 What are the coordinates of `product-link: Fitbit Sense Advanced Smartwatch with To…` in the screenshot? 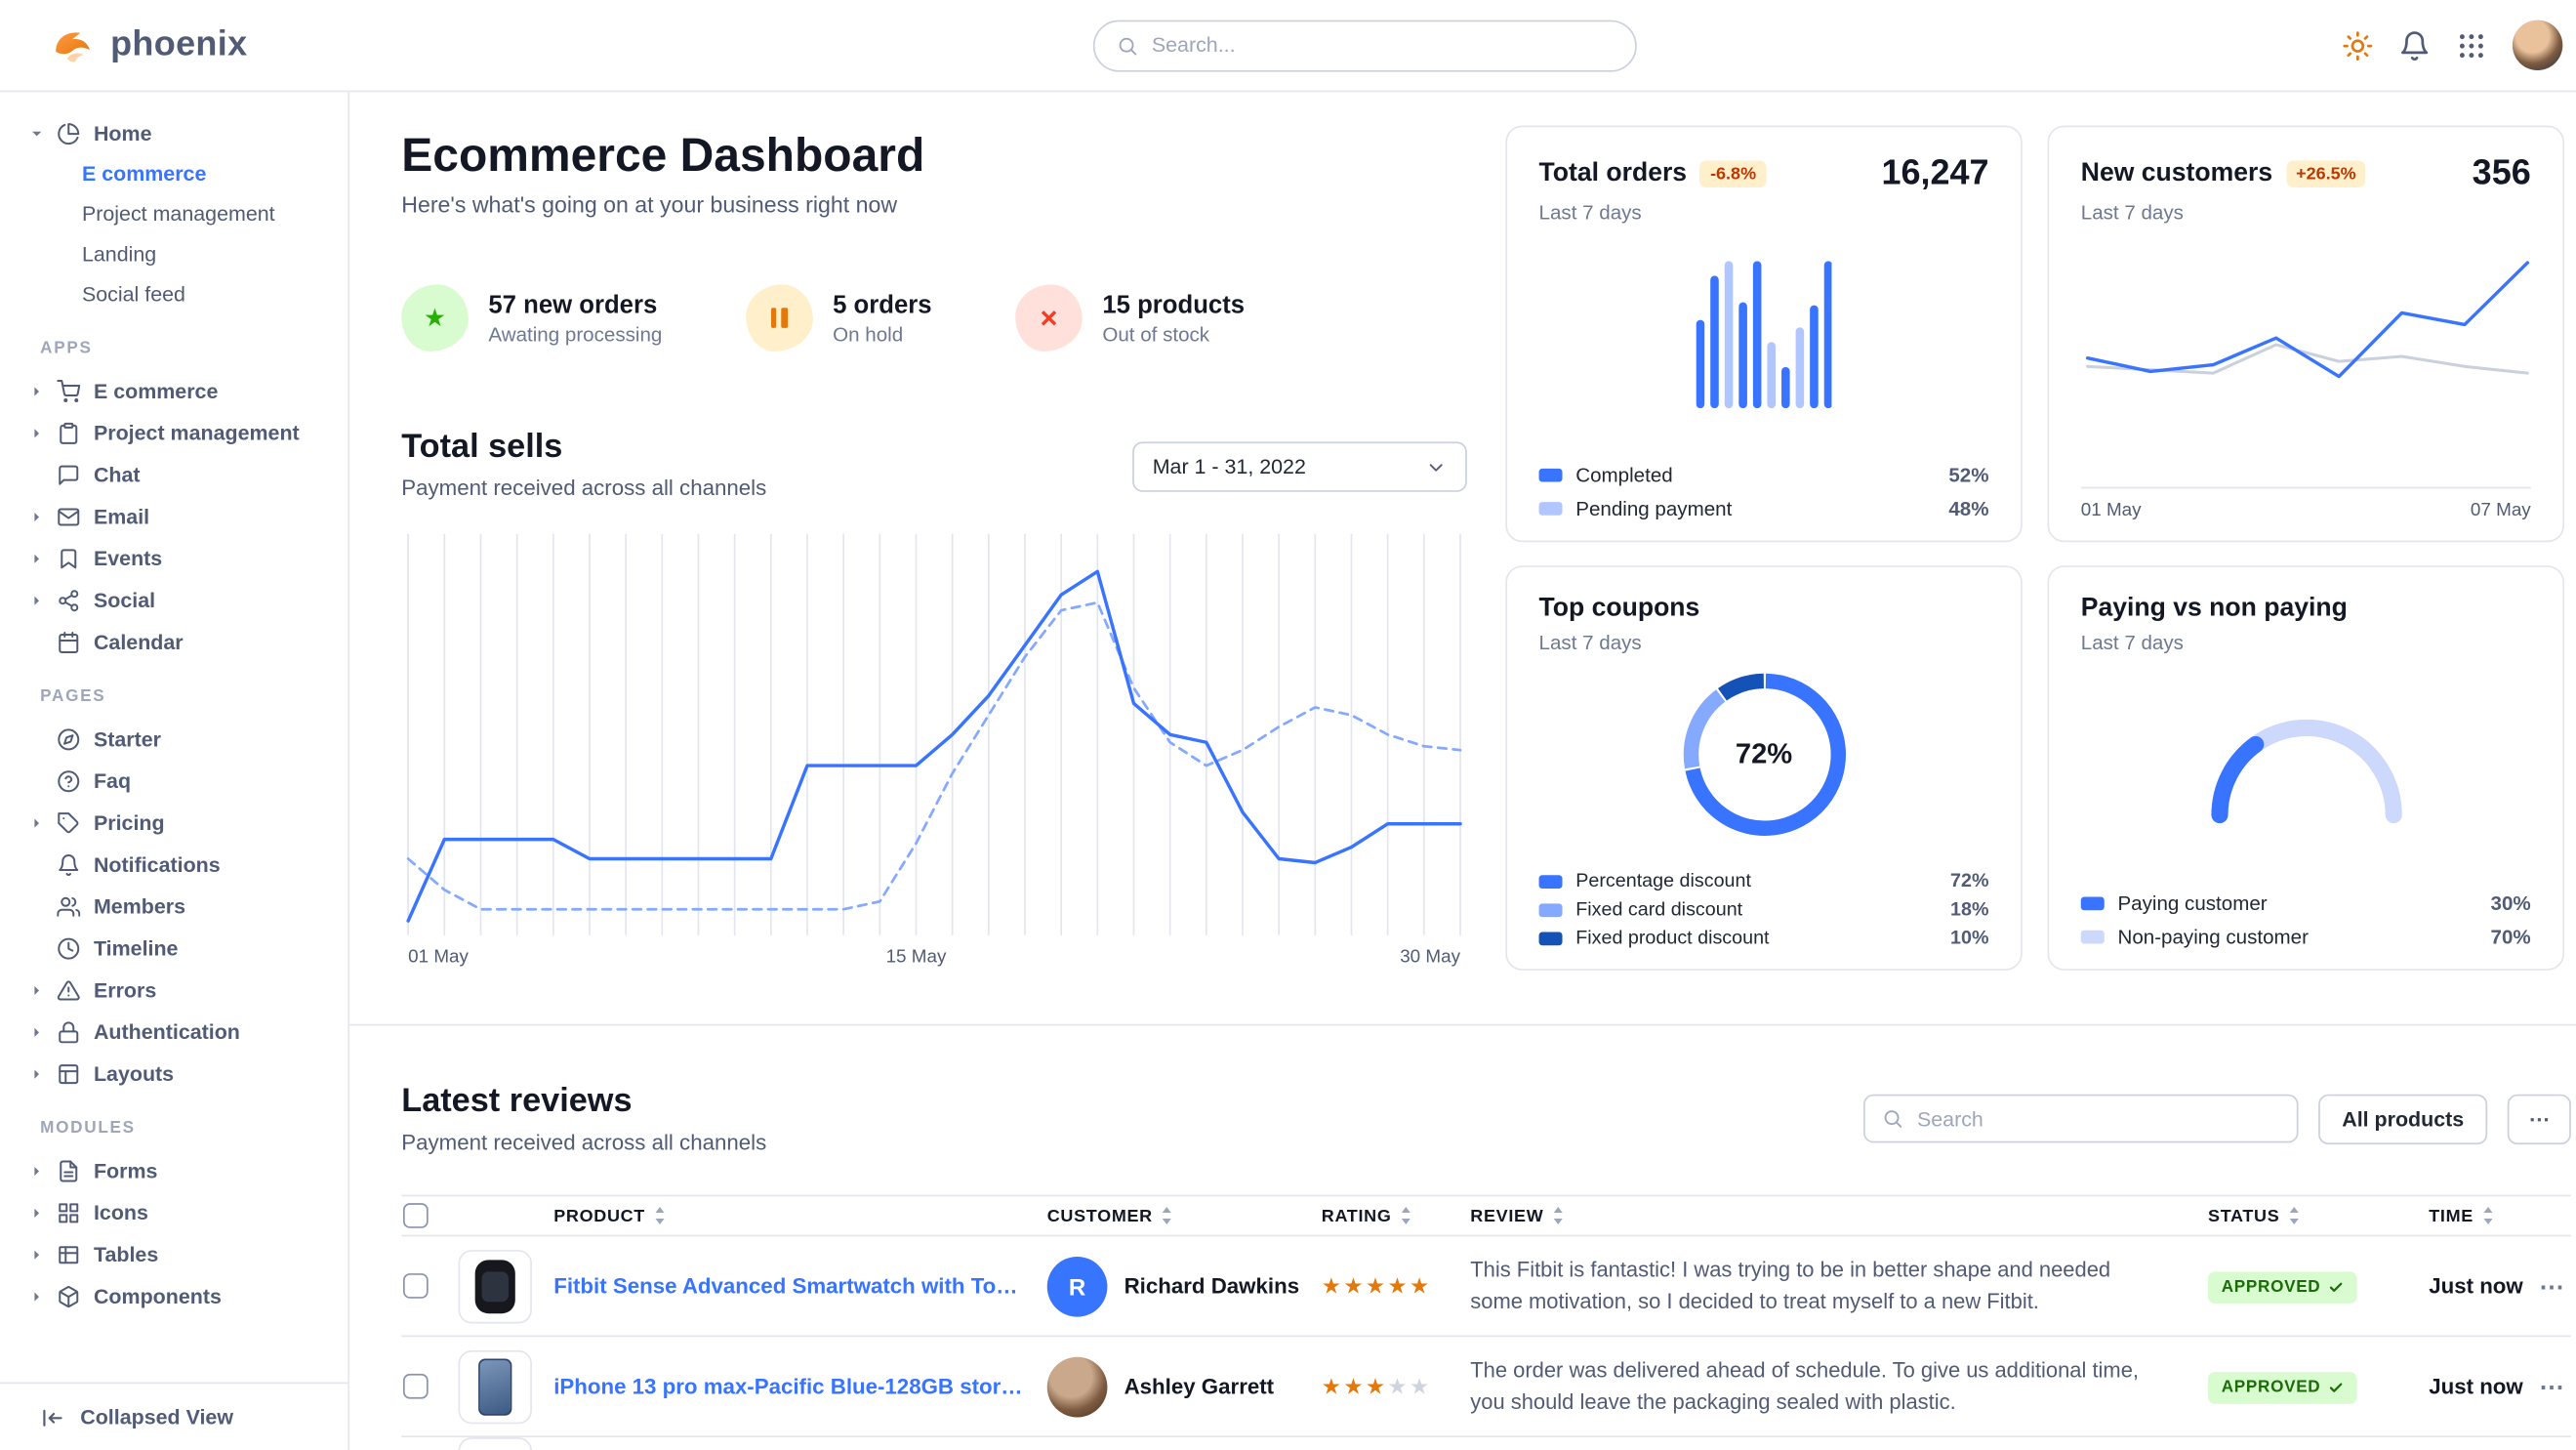 It's located at (800, 1286).